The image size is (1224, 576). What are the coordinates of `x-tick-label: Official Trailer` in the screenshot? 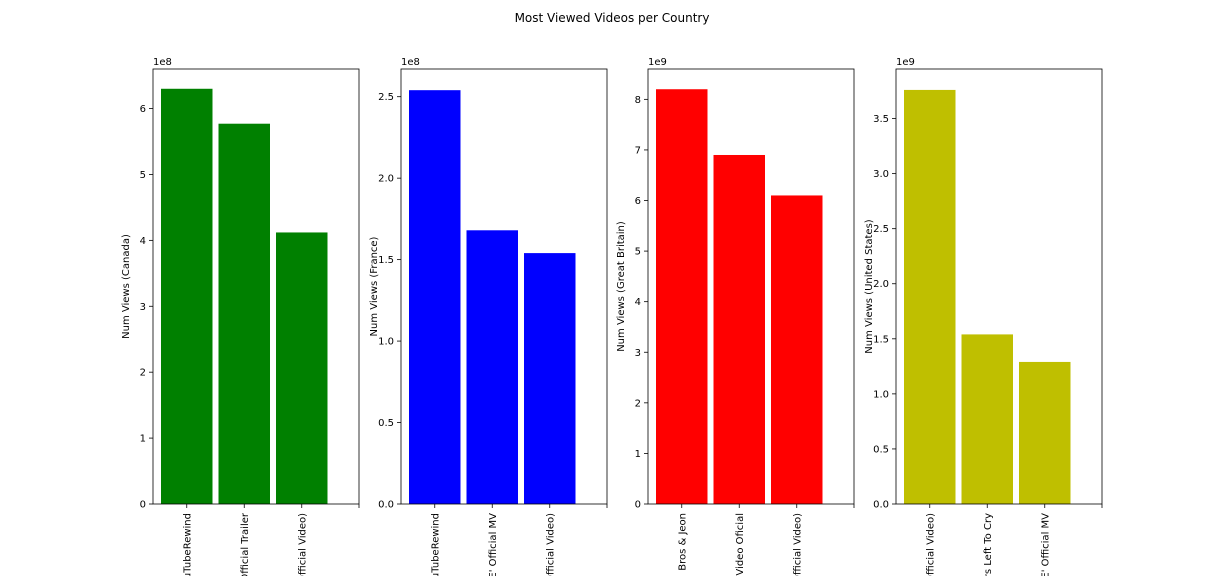 It's located at (245, 544).